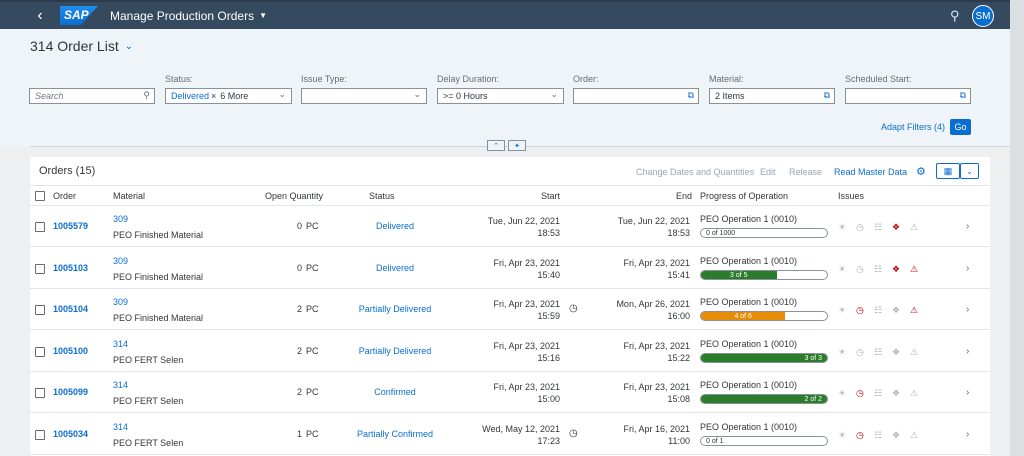 Image resolution: width=1024 pixels, height=456 pixels. I want to click on avatar: SM, so click(983, 16).